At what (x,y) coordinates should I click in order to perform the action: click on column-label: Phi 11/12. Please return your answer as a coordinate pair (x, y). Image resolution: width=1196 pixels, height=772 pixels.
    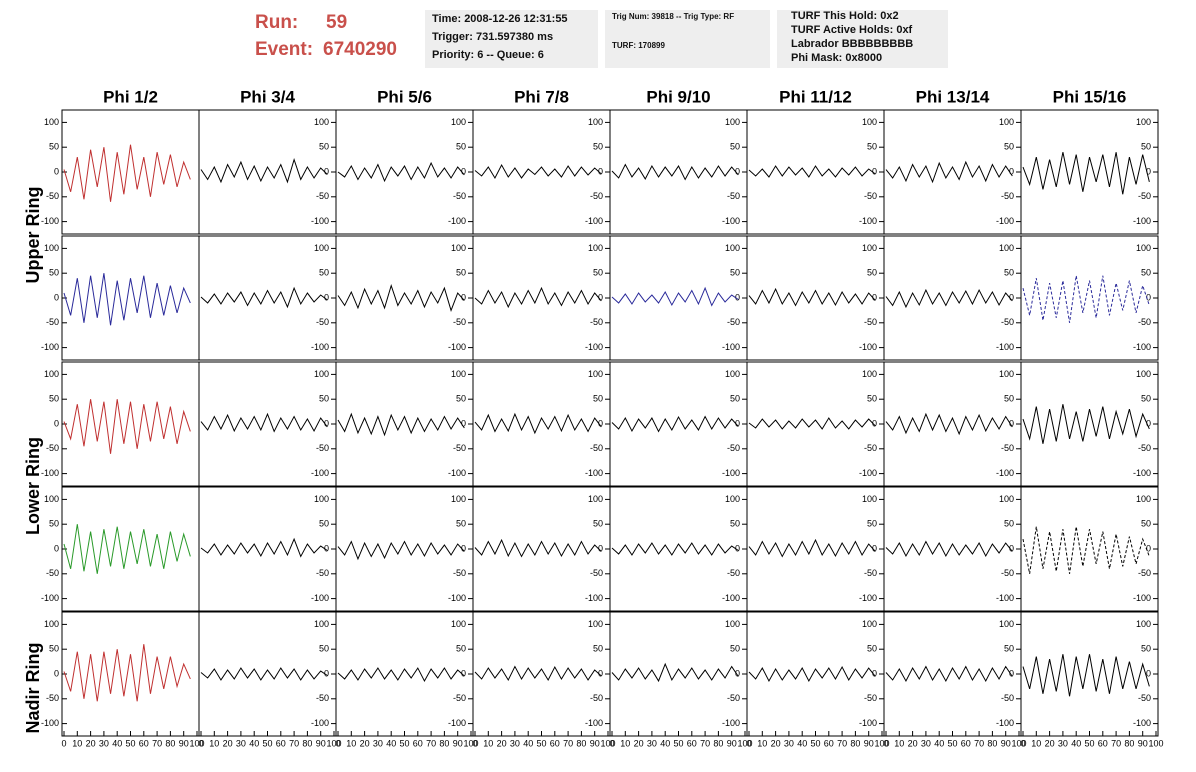
    Looking at the image, I should click on (815, 96).